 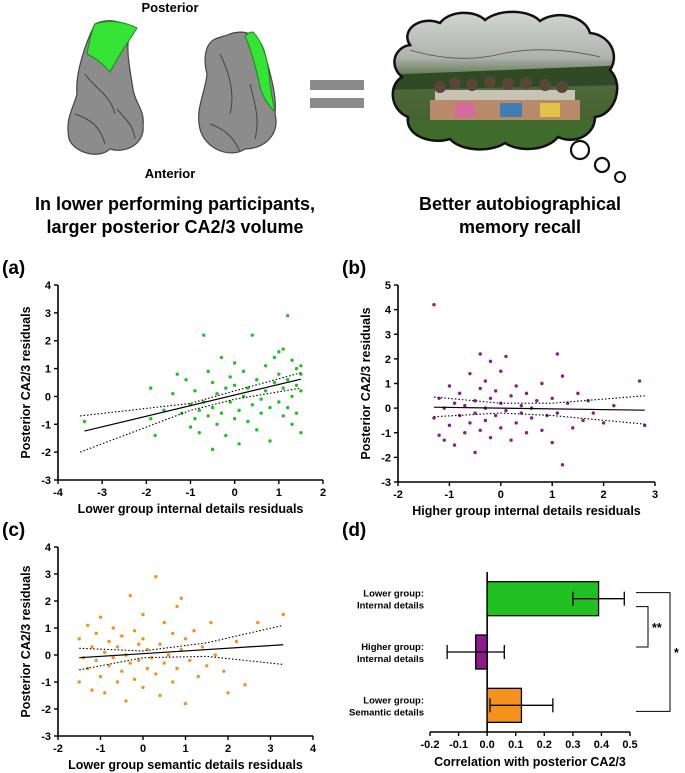 I want to click on x-tick-label: 3, so click(x=655, y=495).